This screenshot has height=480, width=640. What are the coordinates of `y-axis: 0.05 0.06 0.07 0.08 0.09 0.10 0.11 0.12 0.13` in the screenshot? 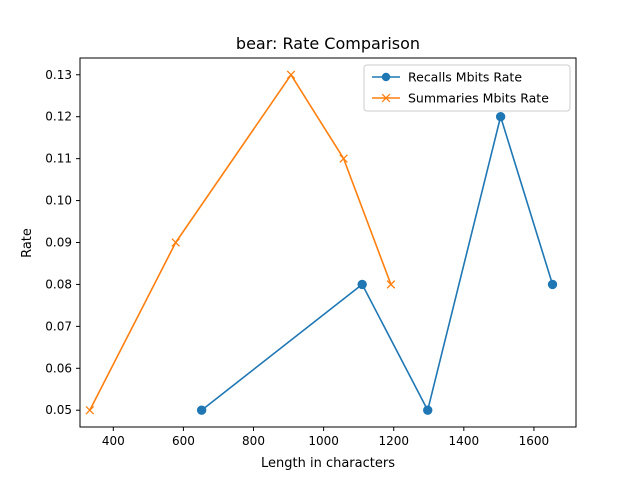 It's located at (62, 242).